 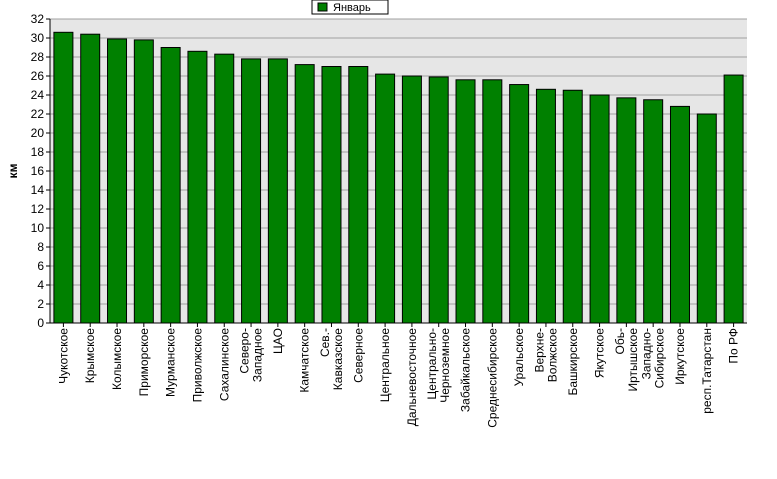 What do you see at coordinates (38, 152) in the screenshot?
I see `y-tick-label: 18` at bounding box center [38, 152].